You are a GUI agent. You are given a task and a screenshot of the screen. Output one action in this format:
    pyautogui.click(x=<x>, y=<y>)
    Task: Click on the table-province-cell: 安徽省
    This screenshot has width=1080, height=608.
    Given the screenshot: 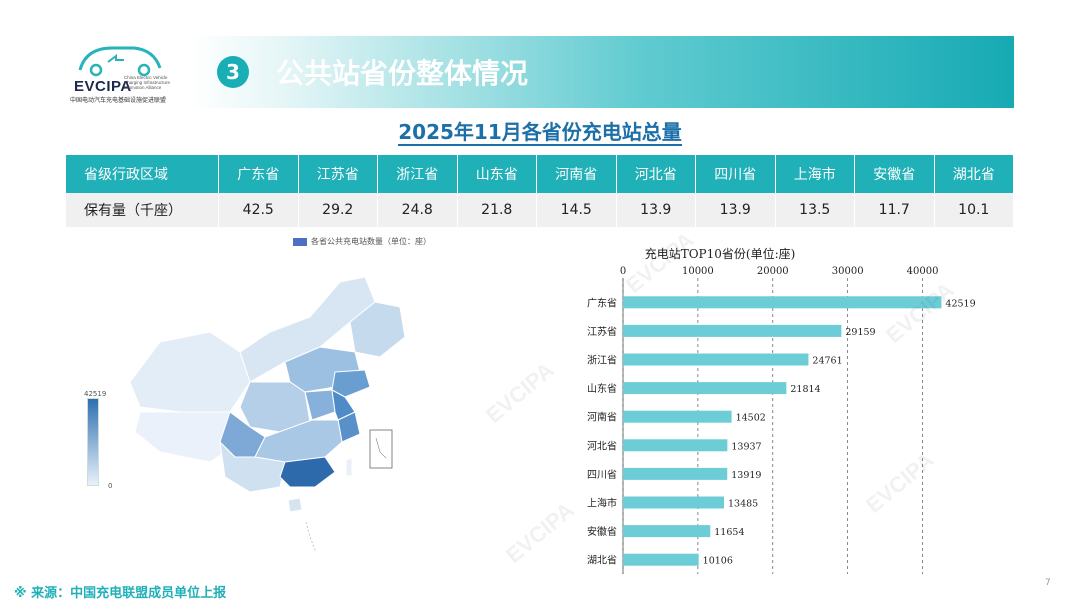 What is the action you would take?
    pyautogui.click(x=894, y=174)
    